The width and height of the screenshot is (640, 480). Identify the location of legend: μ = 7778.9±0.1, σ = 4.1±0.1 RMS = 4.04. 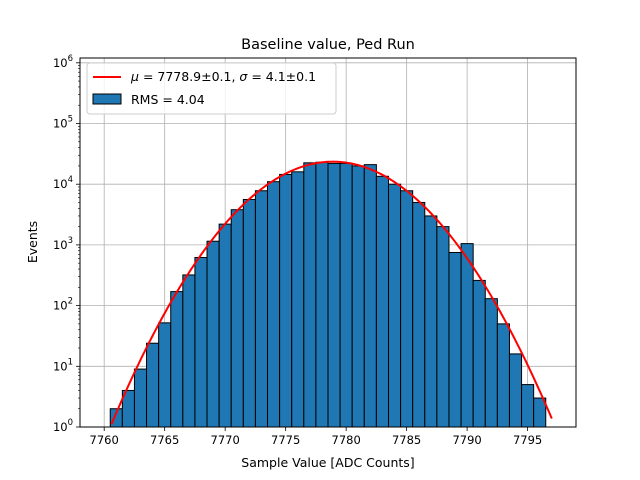
(211, 88).